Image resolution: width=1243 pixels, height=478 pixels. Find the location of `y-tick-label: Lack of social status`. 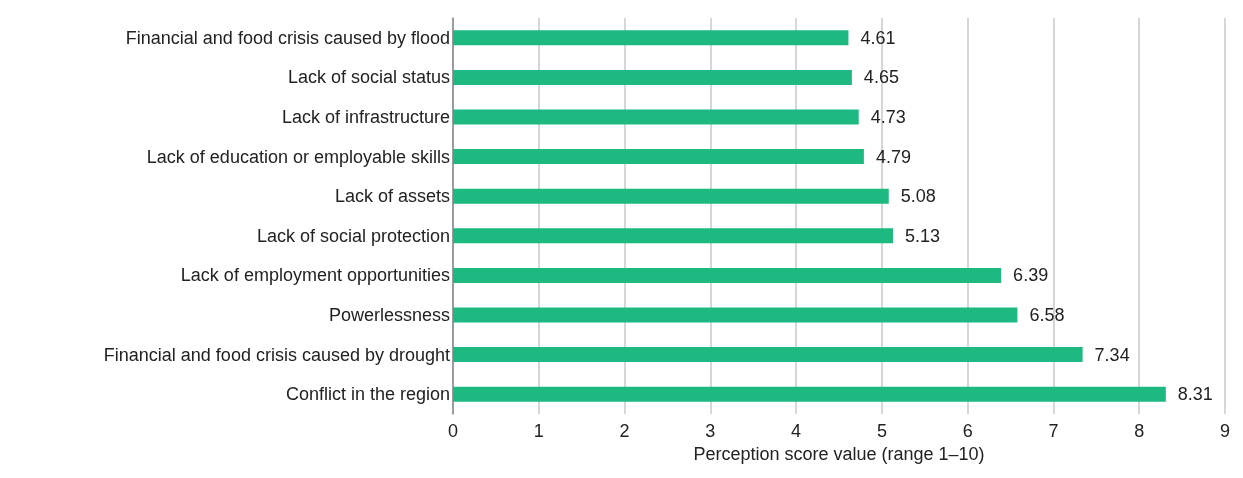

y-tick-label: Lack of social status is located at coordinates (368, 77).